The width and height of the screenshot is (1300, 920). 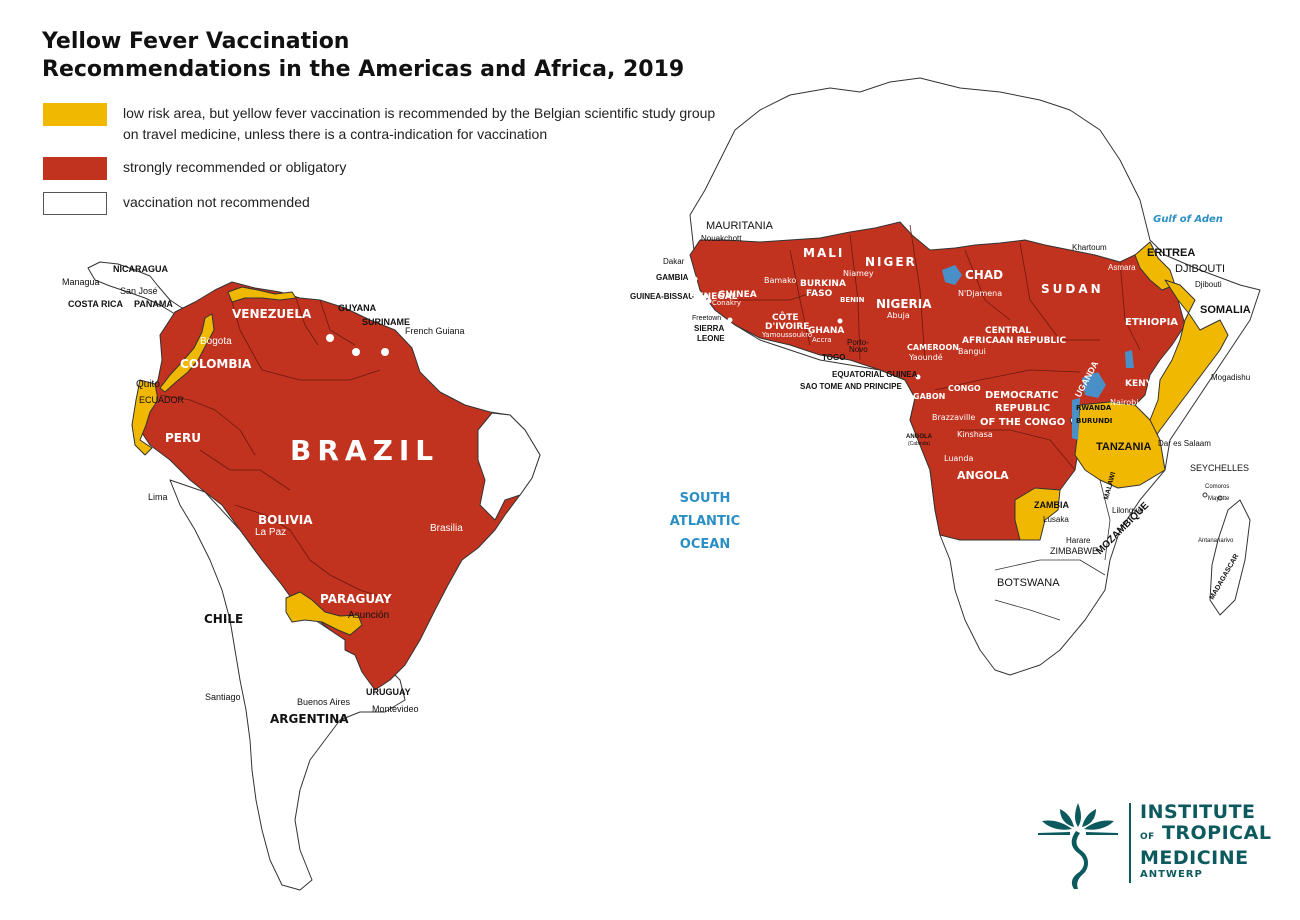 I want to click on label-somalia: SOMALIA, so click(x=1225, y=310).